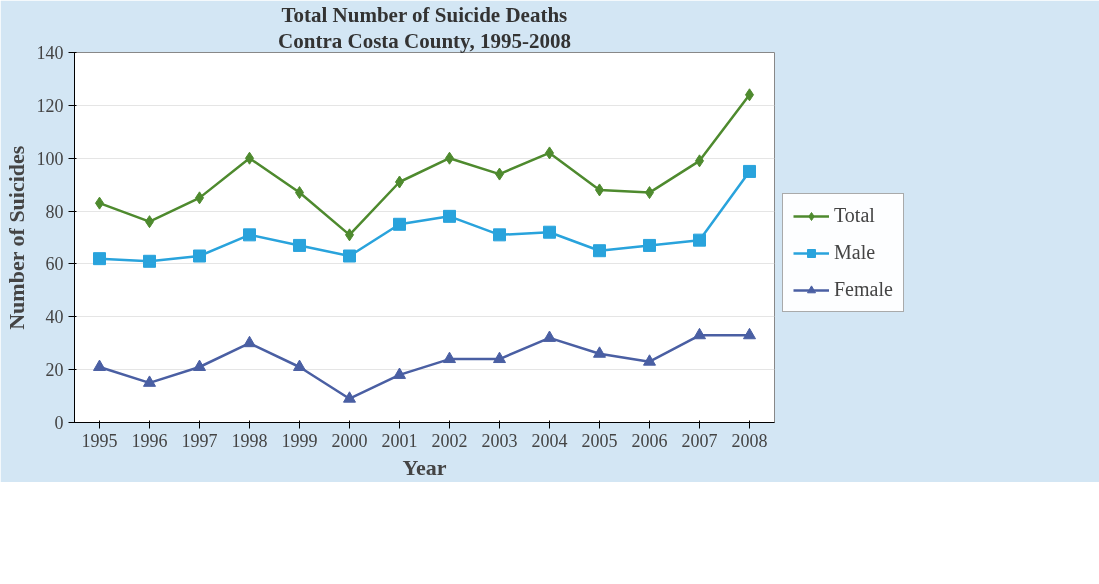 The image size is (1099, 584). What do you see at coordinates (54, 211) in the screenshot?
I see `y-tick-label: 80` at bounding box center [54, 211].